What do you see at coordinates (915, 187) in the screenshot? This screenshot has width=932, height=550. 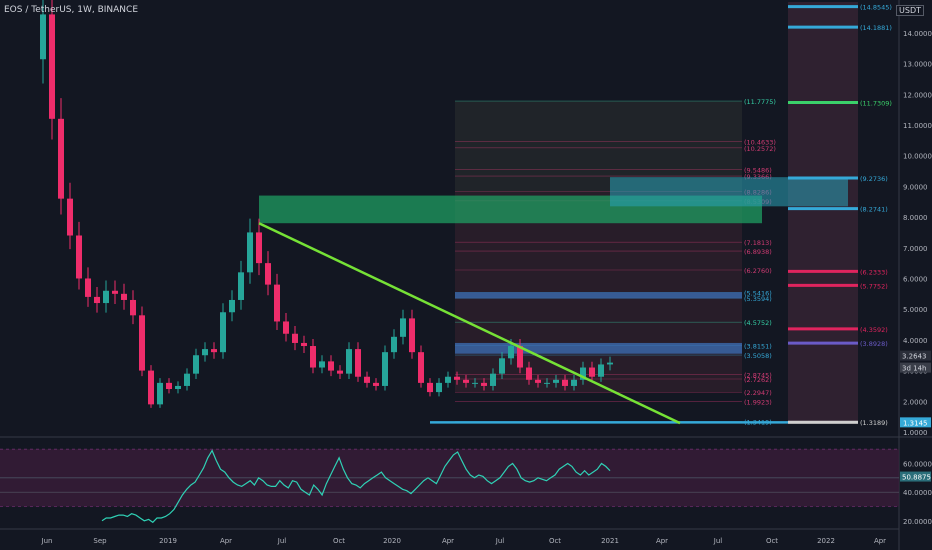 I see `price-tick-5: 9.0000` at bounding box center [915, 187].